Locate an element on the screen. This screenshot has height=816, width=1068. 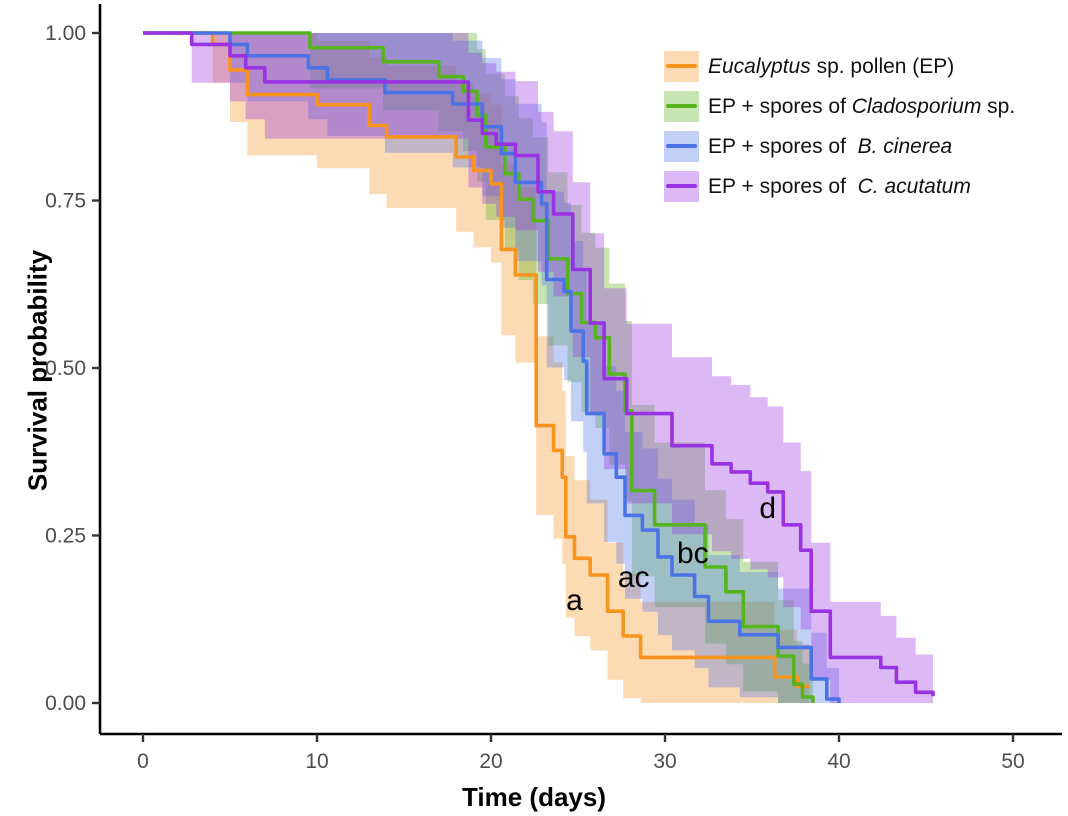
x-tick-label: 30 is located at coordinates (664, 761).